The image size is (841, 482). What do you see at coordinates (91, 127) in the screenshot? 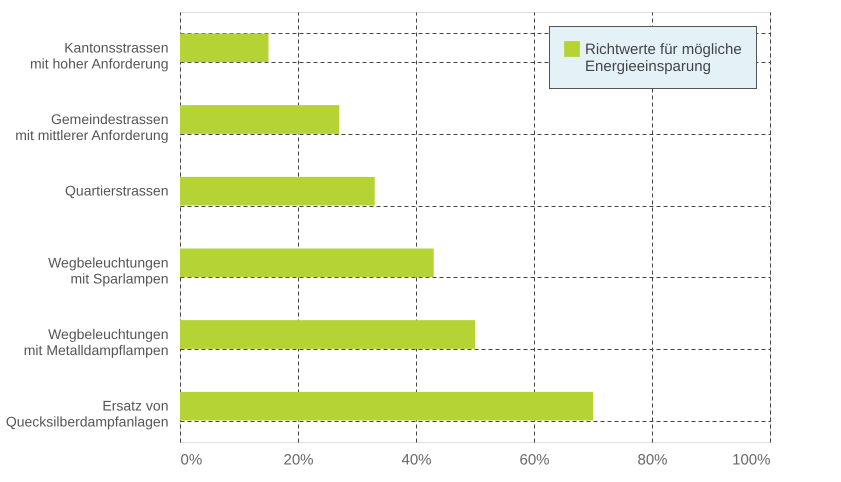
I see `y-tick-label: Gemeindestrassen mit mittlerer Anforderung` at bounding box center [91, 127].